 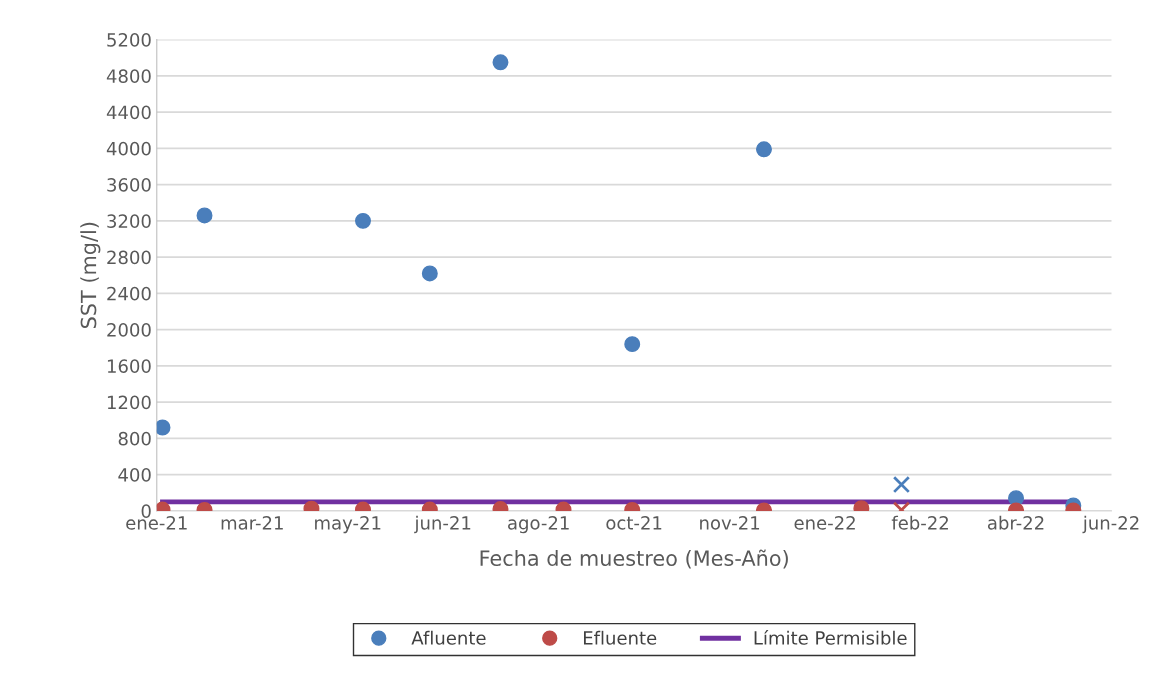 What do you see at coordinates (128, 148) in the screenshot?
I see `y-tick-label: 4000` at bounding box center [128, 148].